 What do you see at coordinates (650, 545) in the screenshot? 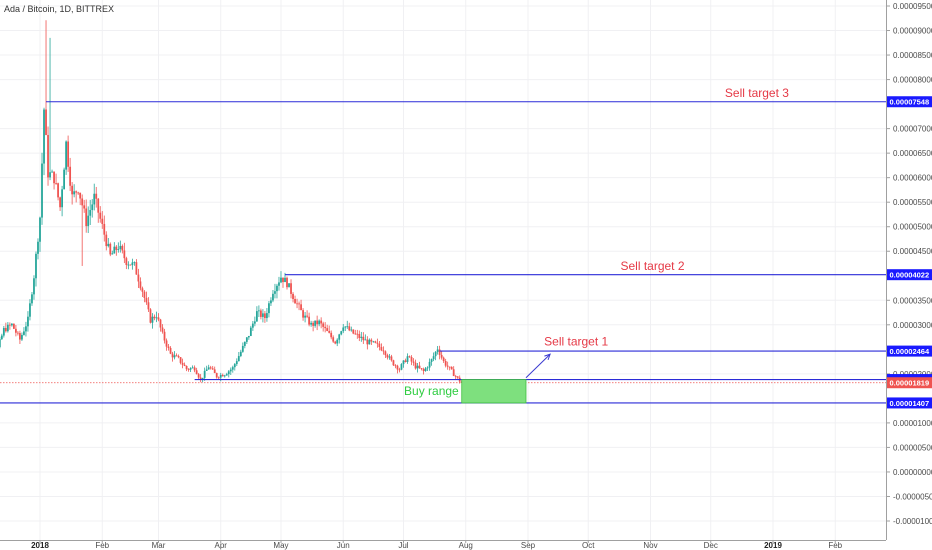
I see `time-tick-label: Nov` at bounding box center [650, 545].